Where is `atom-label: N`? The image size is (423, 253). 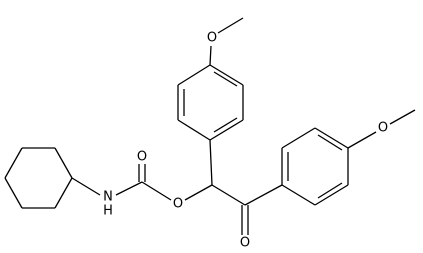
atom-label: N is located at coordinates (108, 197).